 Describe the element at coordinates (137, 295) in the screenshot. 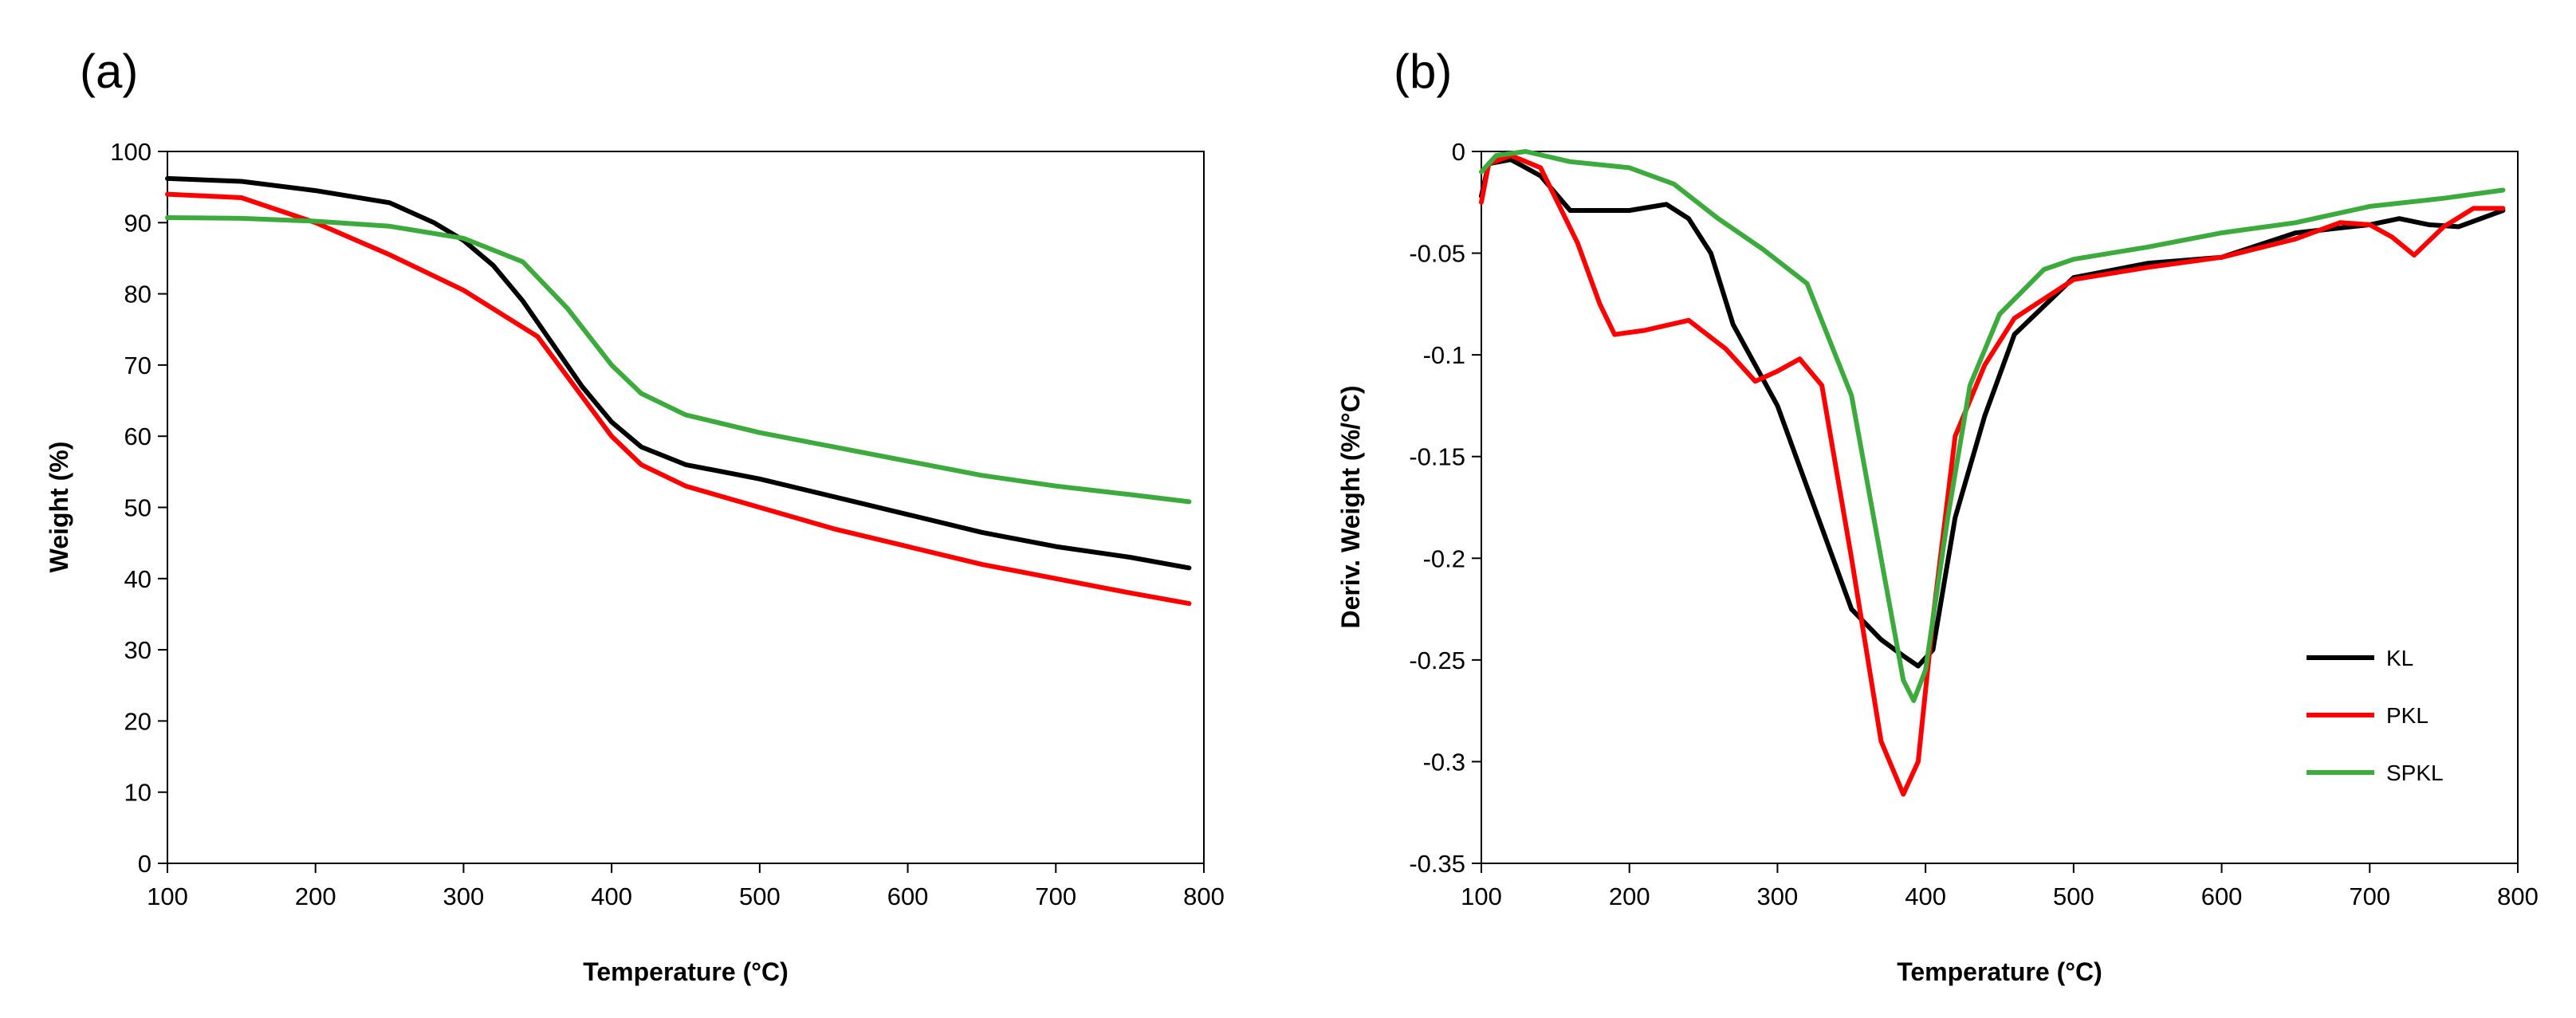

I see `y-tick-label-a: 80` at that location.